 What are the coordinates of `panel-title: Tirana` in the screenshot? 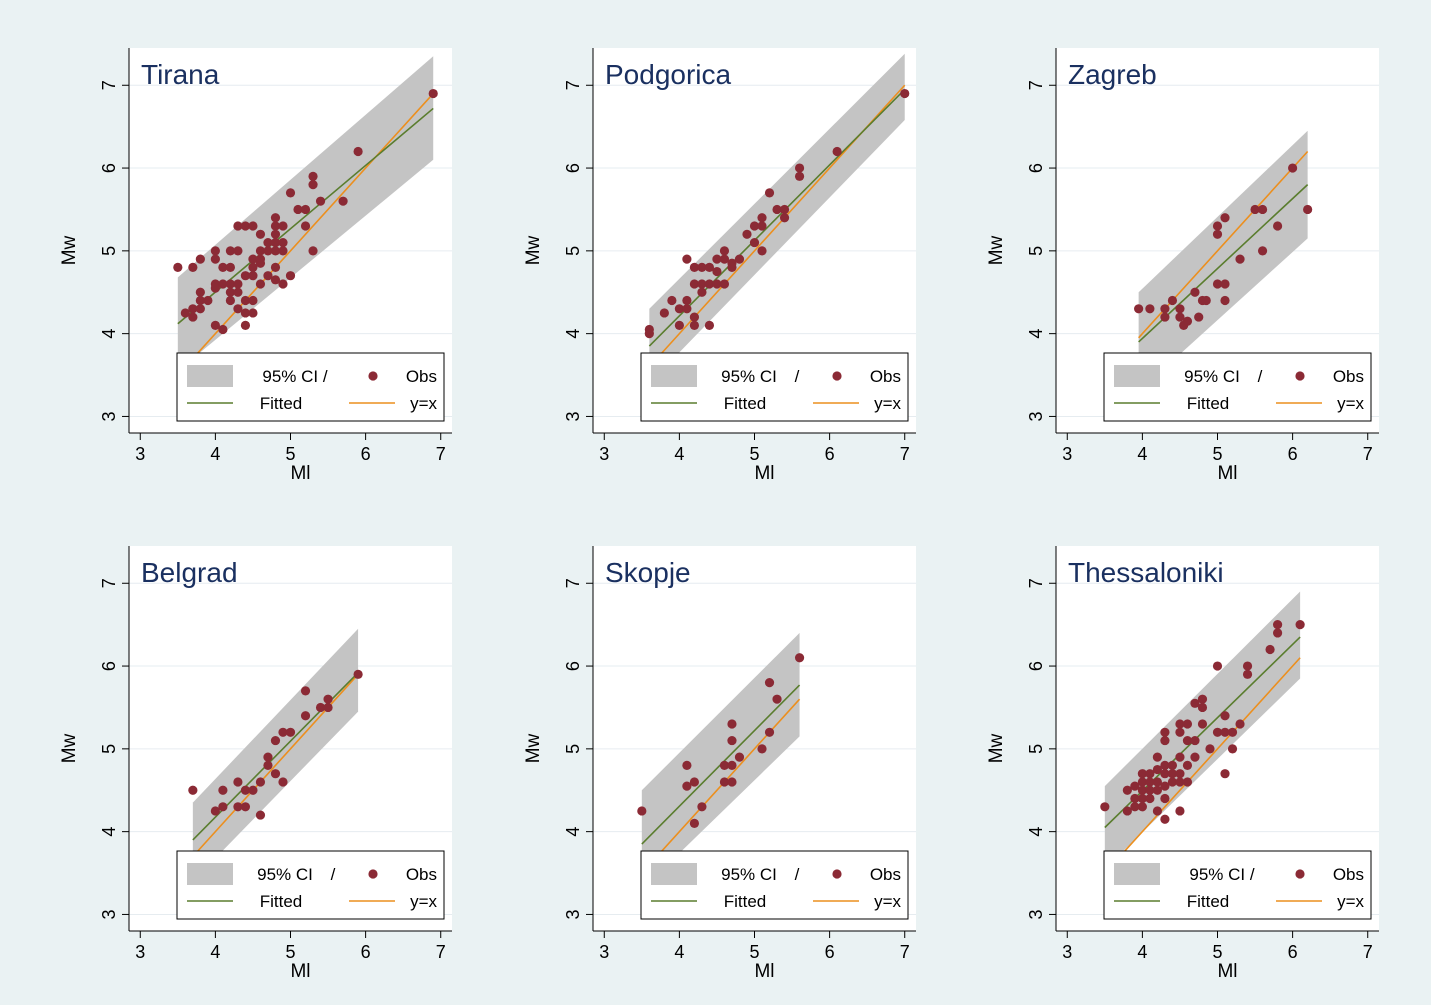 It's located at (180, 74).